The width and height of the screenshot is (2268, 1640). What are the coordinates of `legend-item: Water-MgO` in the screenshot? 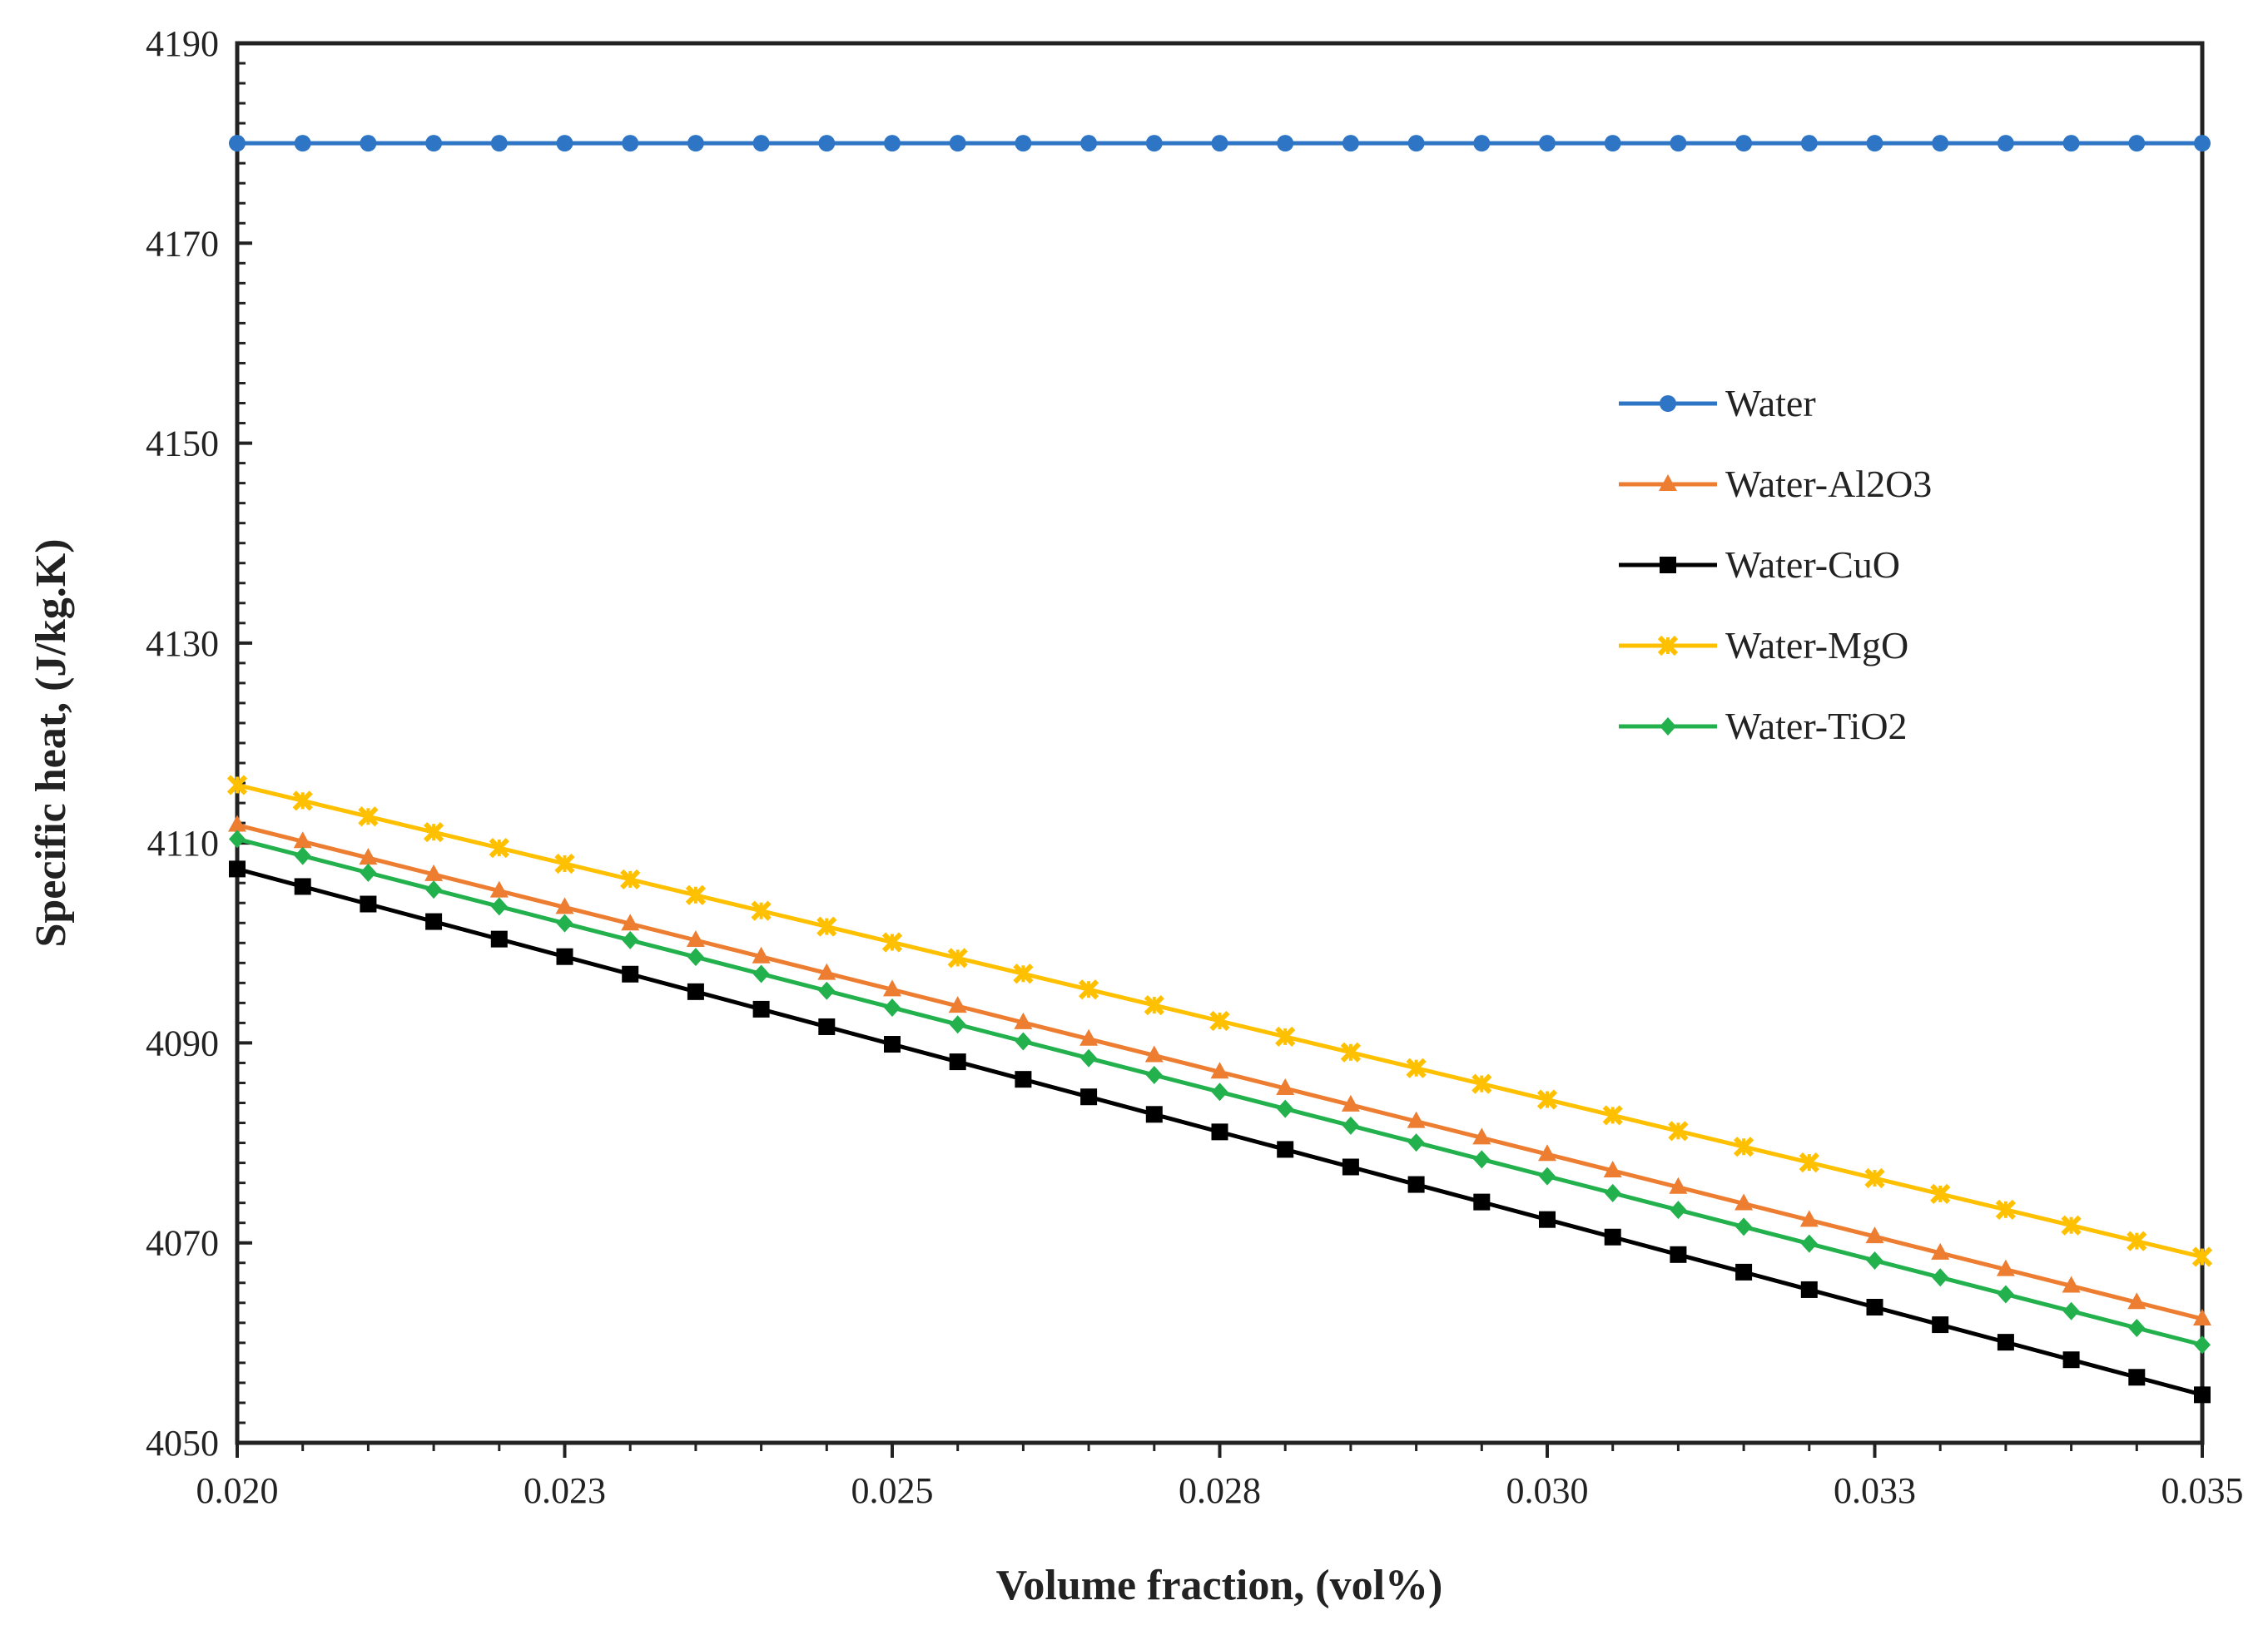 It's located at (1763, 645).